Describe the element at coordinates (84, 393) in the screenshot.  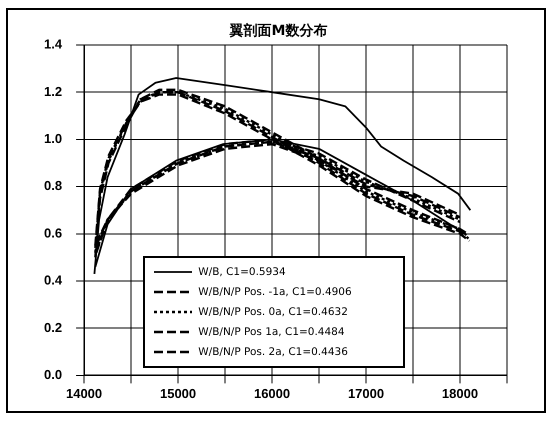
I see `x-tick-label: 14000` at that location.